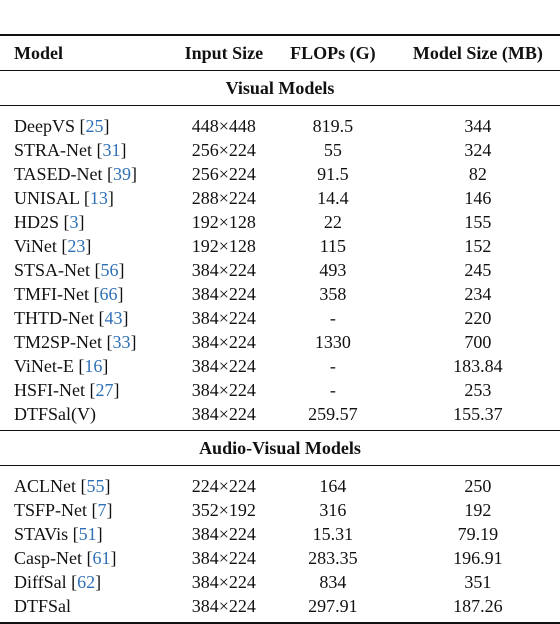  I want to click on cell-model: STSA-Net [56], so click(69, 270).